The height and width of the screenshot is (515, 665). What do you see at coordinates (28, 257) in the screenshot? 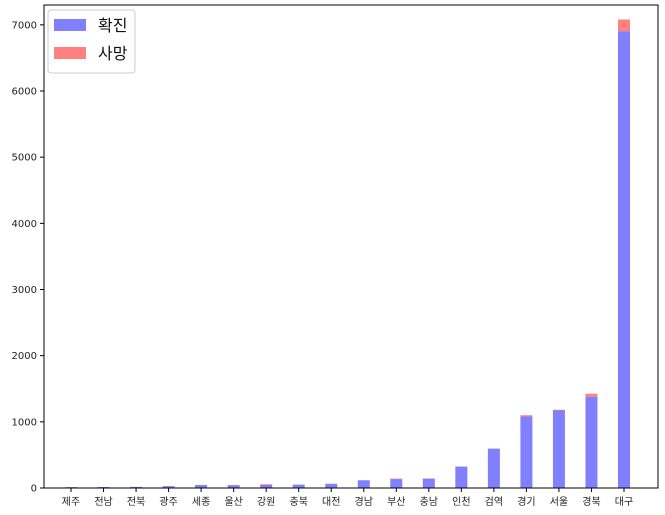
I see `y-axis-ticks: 0 1000 2000 3000 4000 5000 6000 7000` at bounding box center [28, 257].